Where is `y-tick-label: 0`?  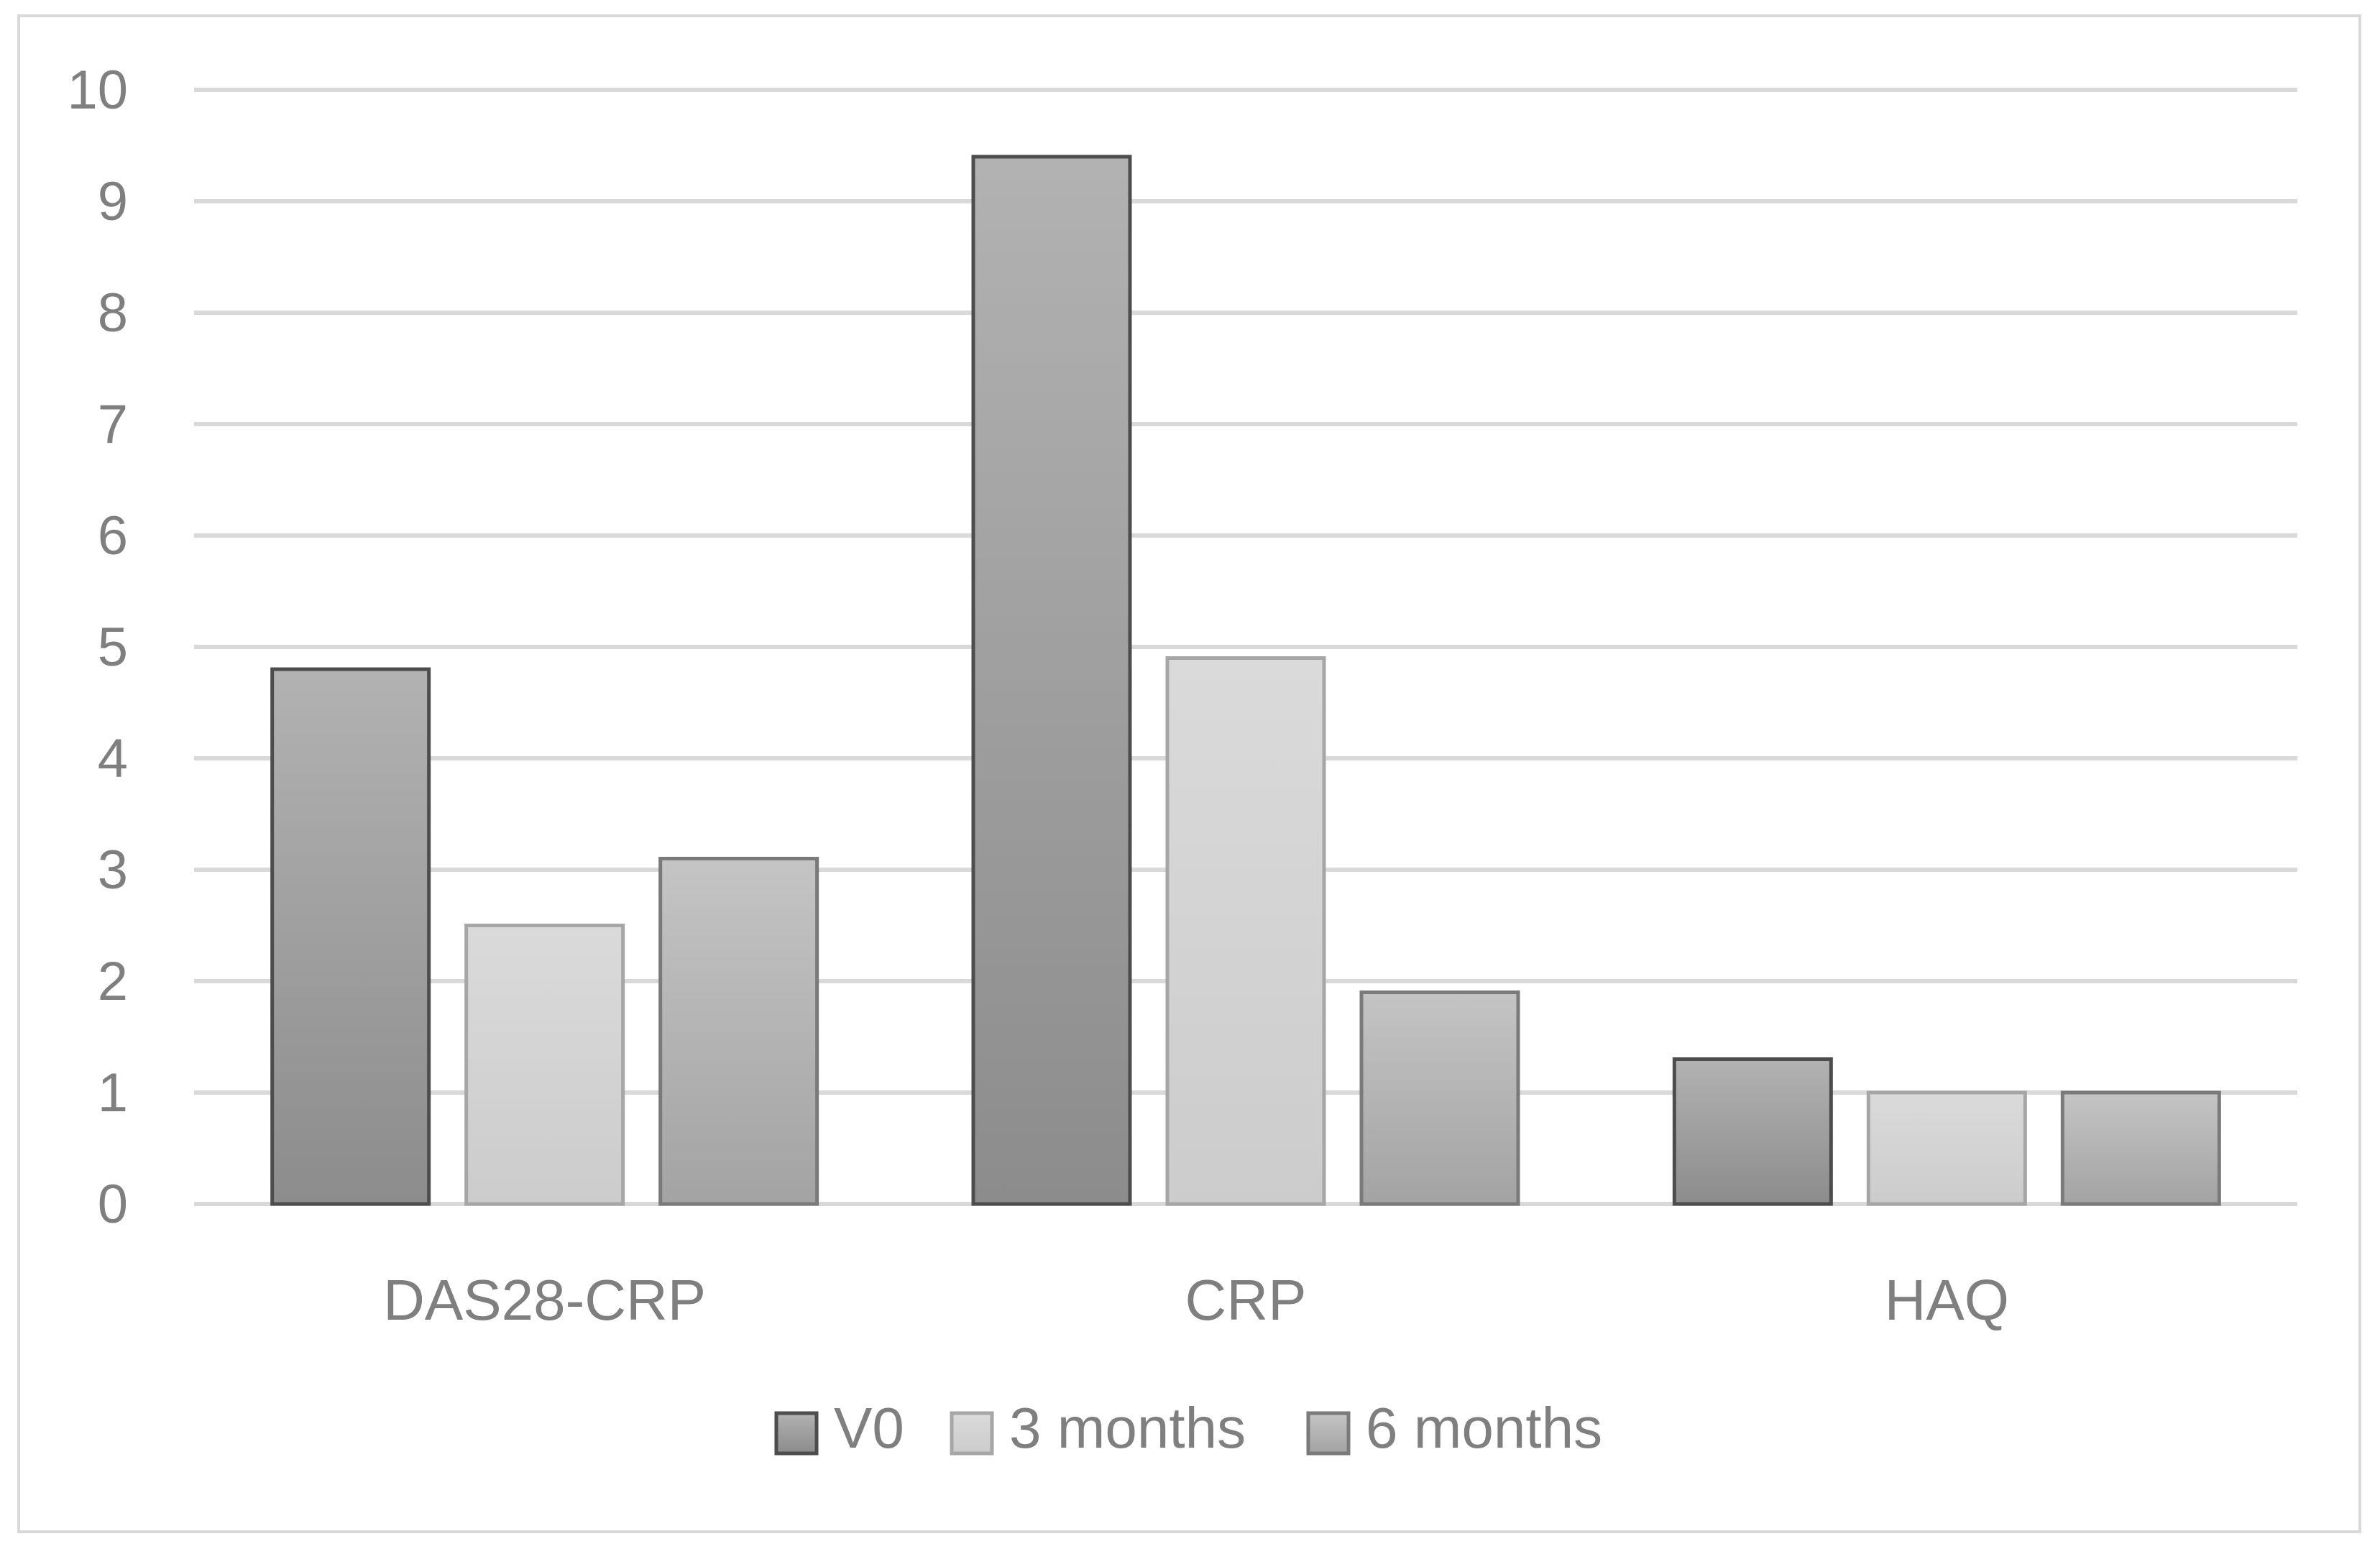
y-tick-label: 0 is located at coordinates (113, 1204).